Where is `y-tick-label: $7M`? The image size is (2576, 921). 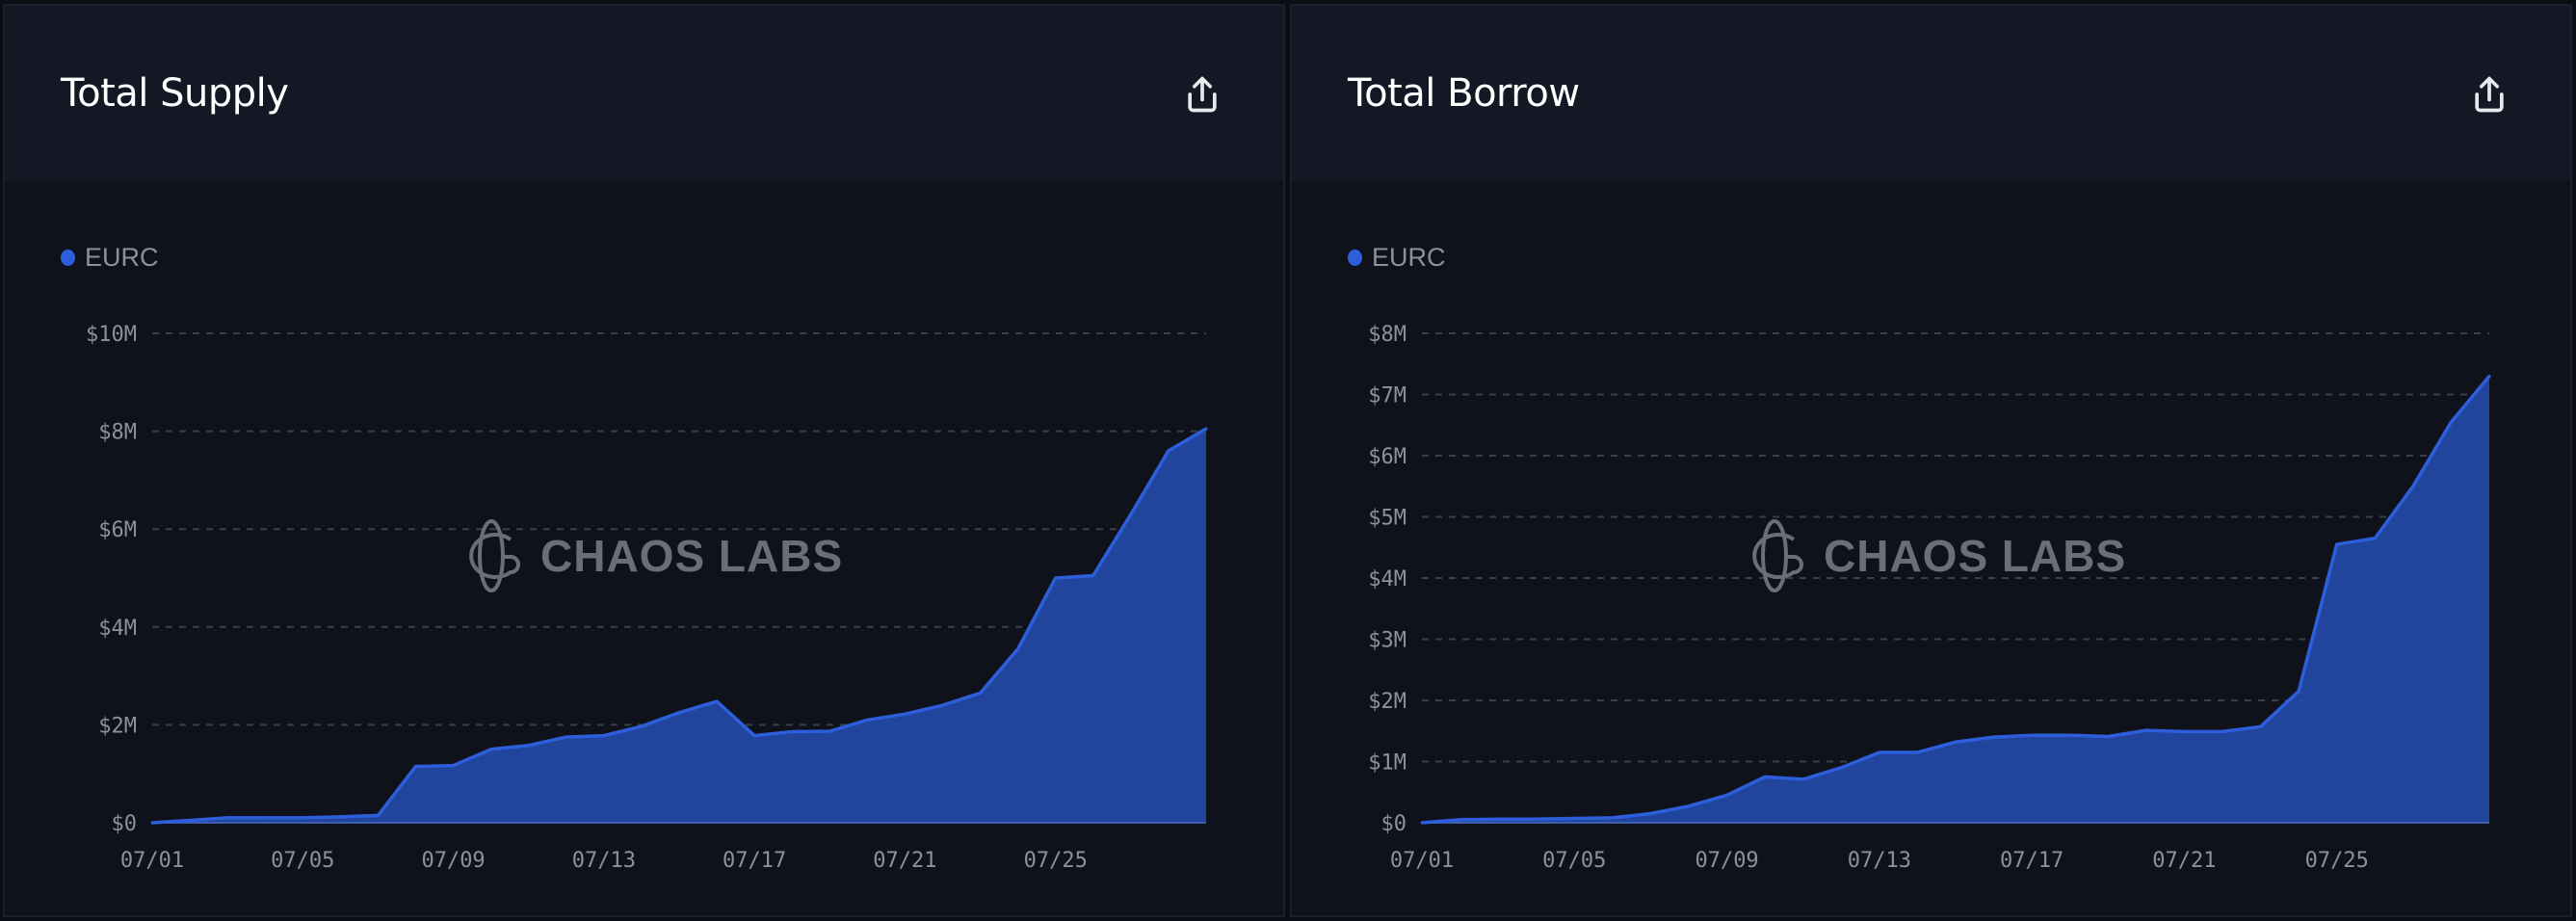 y-tick-label: $7M is located at coordinates (1387, 396).